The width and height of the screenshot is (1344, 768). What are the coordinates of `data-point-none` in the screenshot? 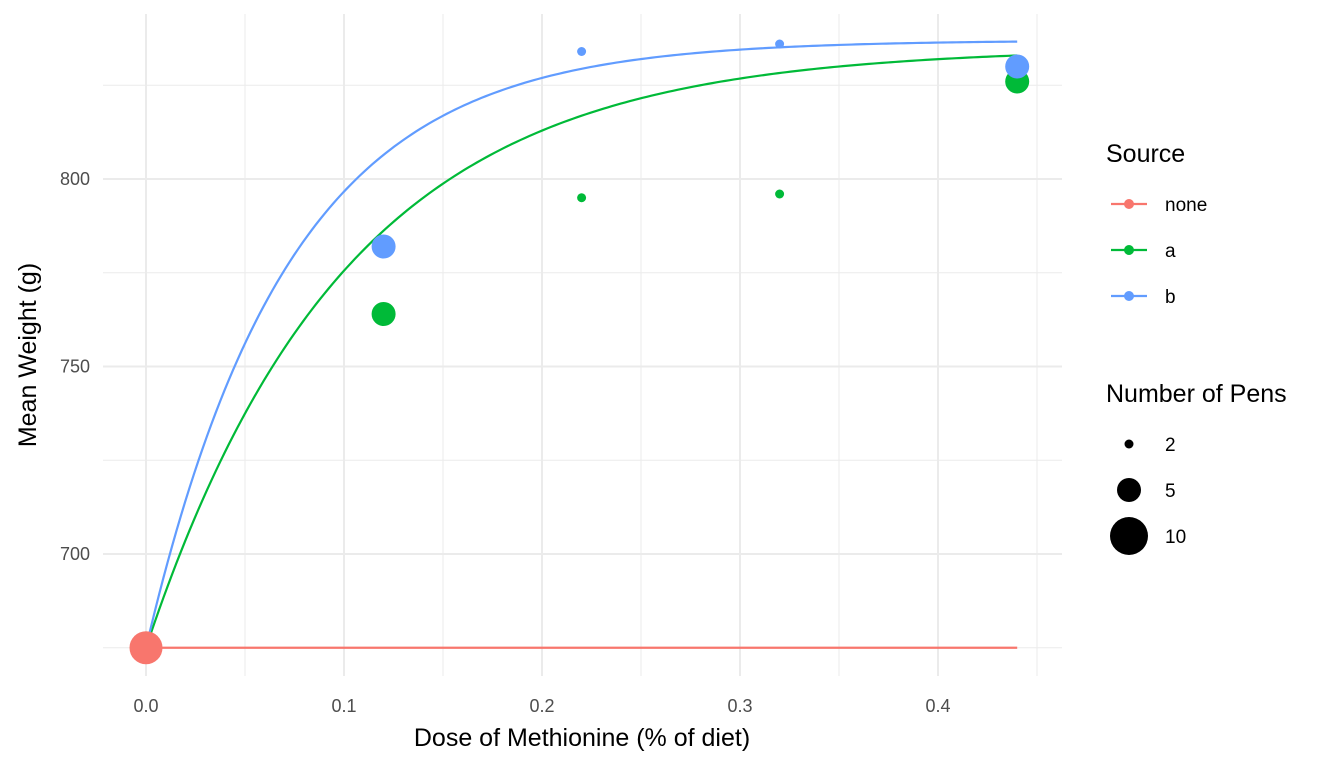 It's located at (146, 648).